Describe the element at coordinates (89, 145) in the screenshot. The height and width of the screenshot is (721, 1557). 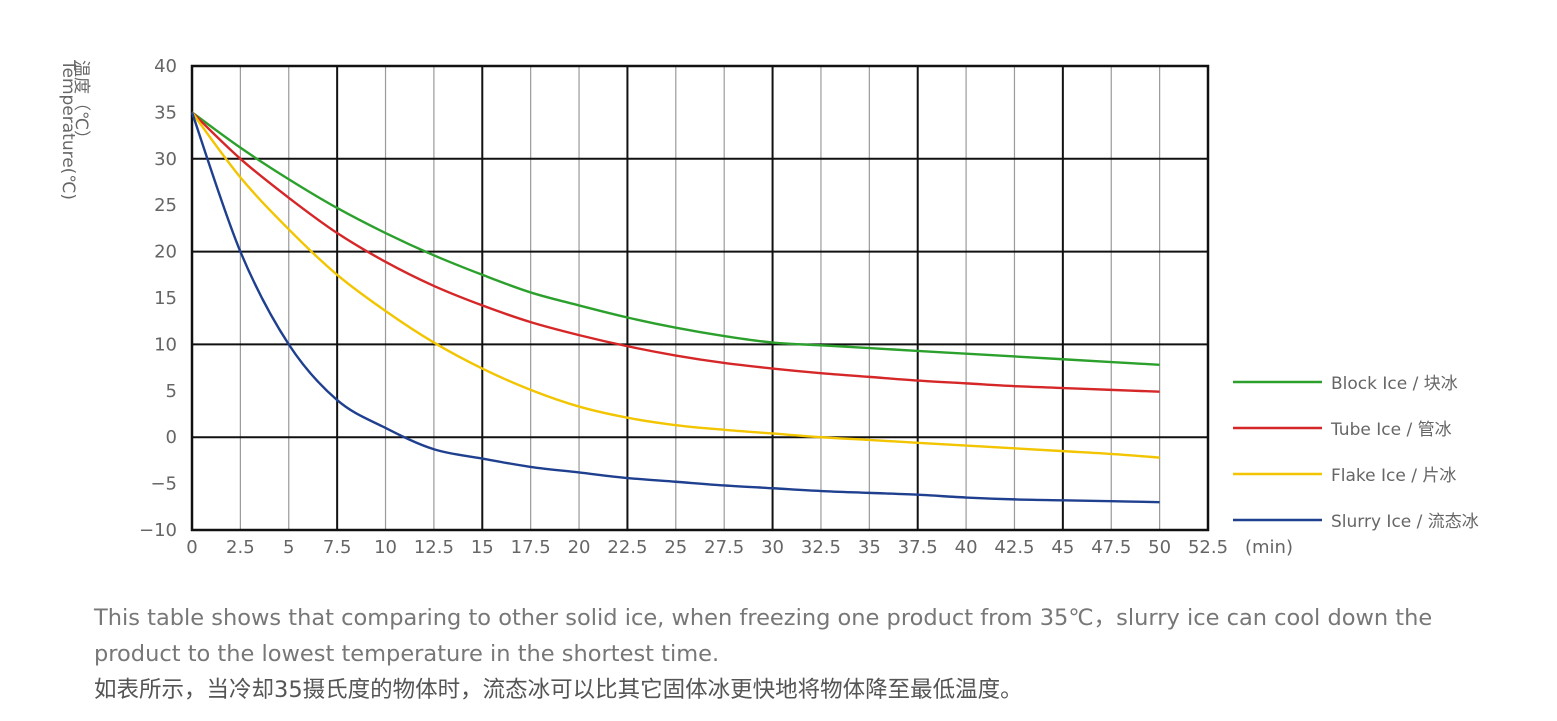
I see `y-axis-label: 温度（℃） Temperature(℃)` at that location.